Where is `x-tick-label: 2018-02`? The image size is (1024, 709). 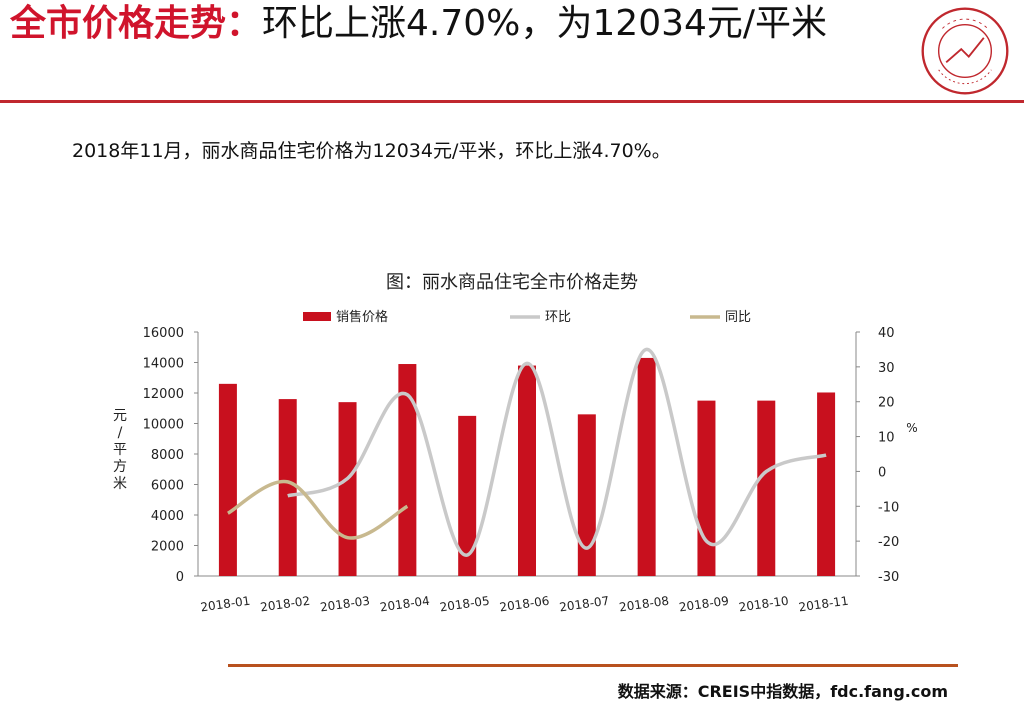
x-tick-label: 2018-02 is located at coordinates (285, 604).